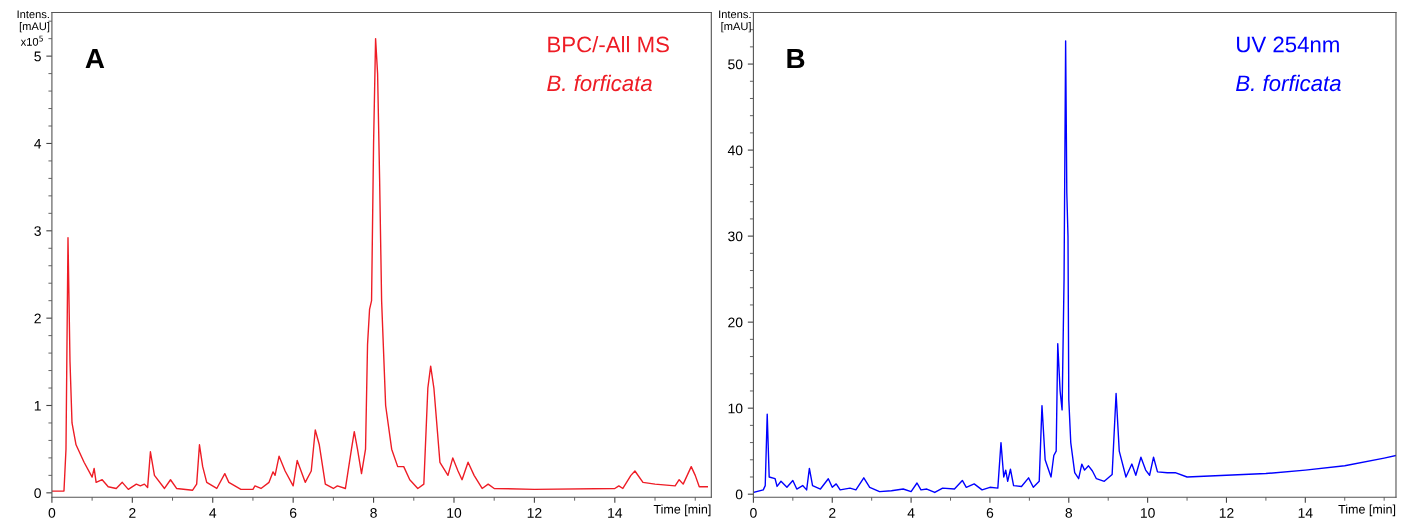 The width and height of the screenshot is (1403, 519). What do you see at coordinates (796, 59) in the screenshot?
I see `text: B` at bounding box center [796, 59].